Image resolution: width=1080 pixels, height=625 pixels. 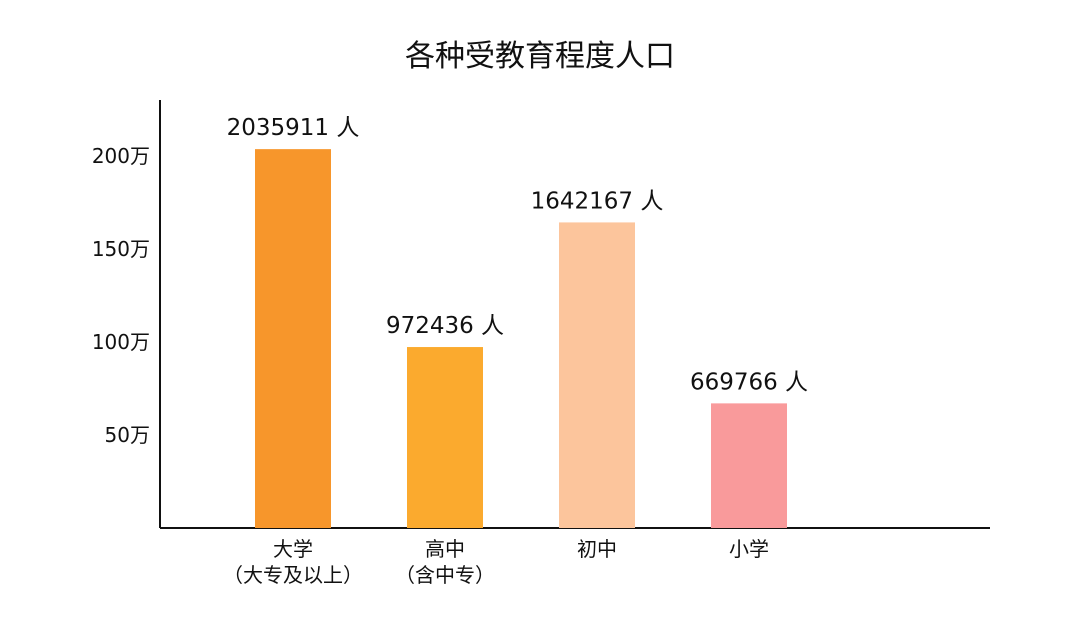 What do you see at coordinates (121, 249) in the screenshot?
I see `y-tick-label: 150万` at bounding box center [121, 249].